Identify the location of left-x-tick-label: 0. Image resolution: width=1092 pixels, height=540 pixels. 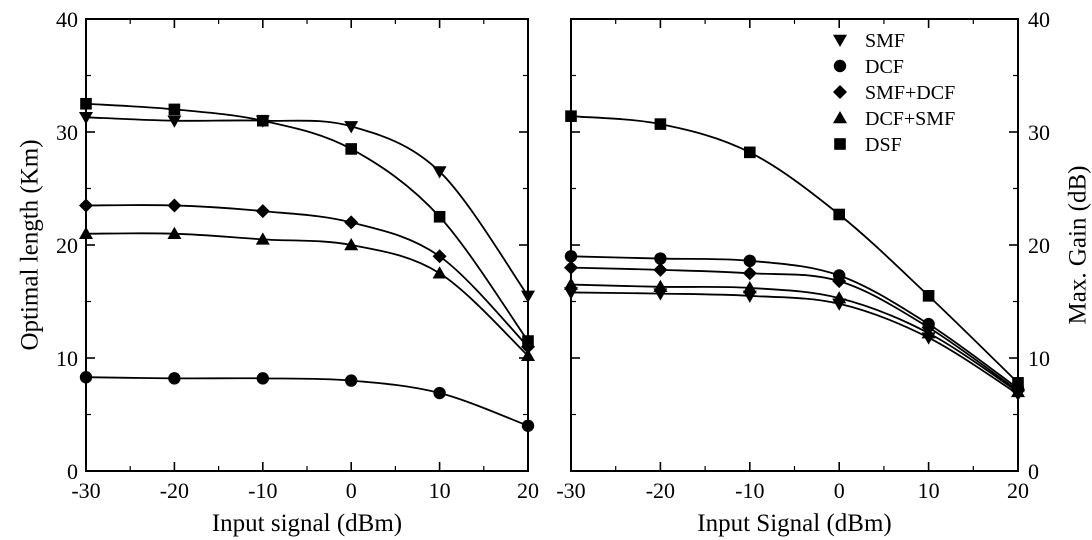
(351, 490).